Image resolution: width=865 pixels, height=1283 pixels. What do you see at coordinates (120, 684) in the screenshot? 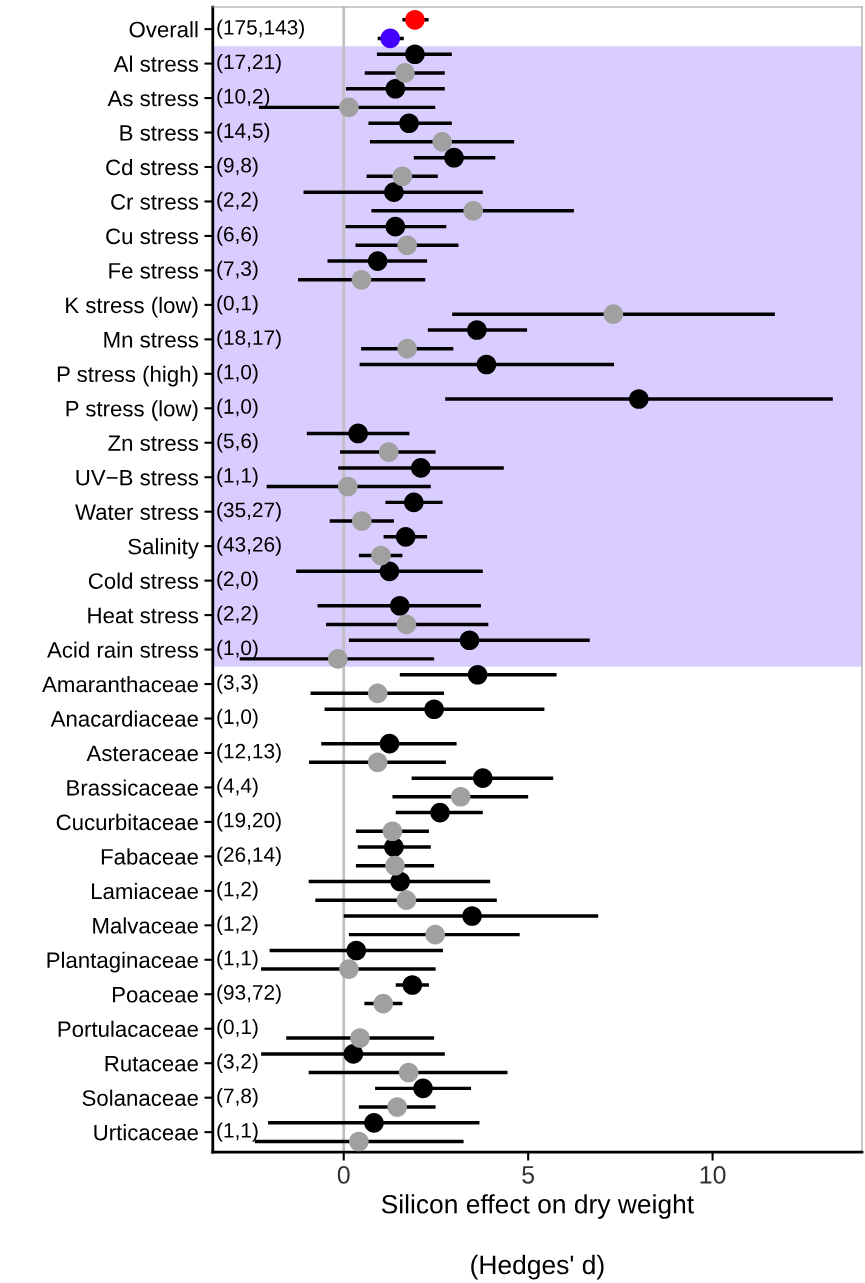
I see `y-tick-label: Amaranthaceae` at bounding box center [120, 684].